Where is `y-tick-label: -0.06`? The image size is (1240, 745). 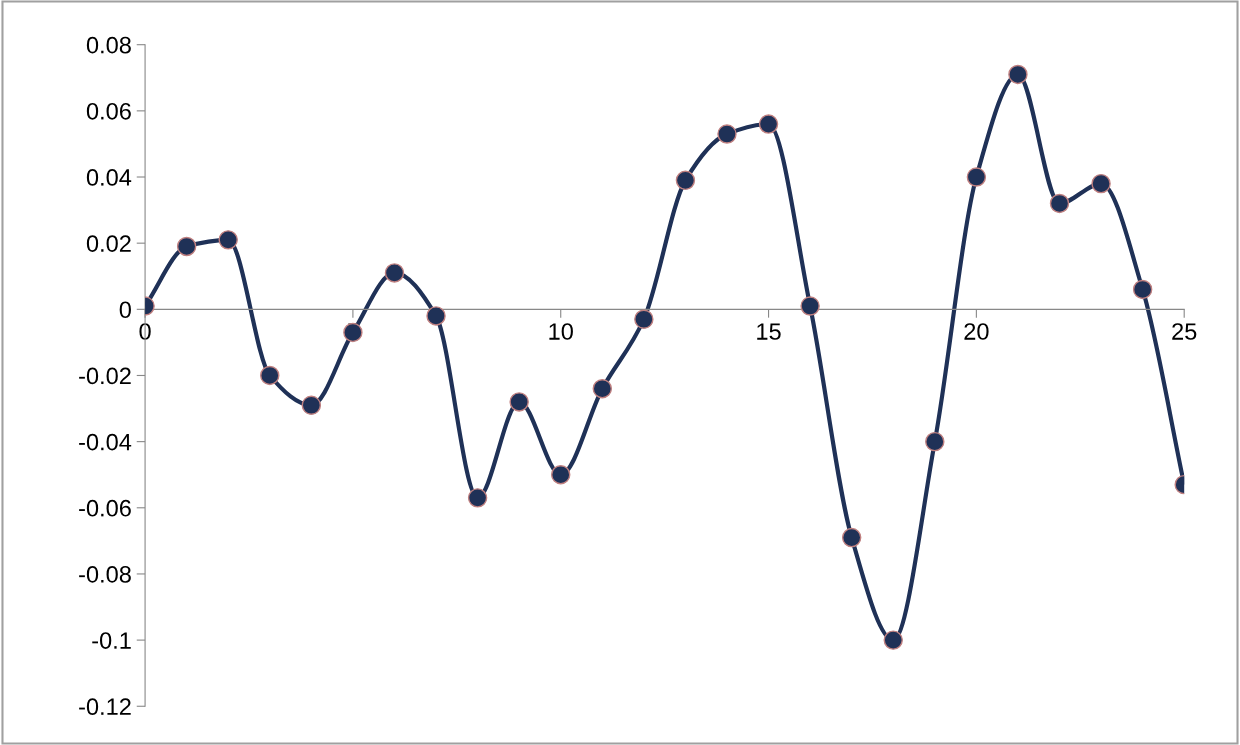
y-tick-label: -0.06 is located at coordinates (105, 508).